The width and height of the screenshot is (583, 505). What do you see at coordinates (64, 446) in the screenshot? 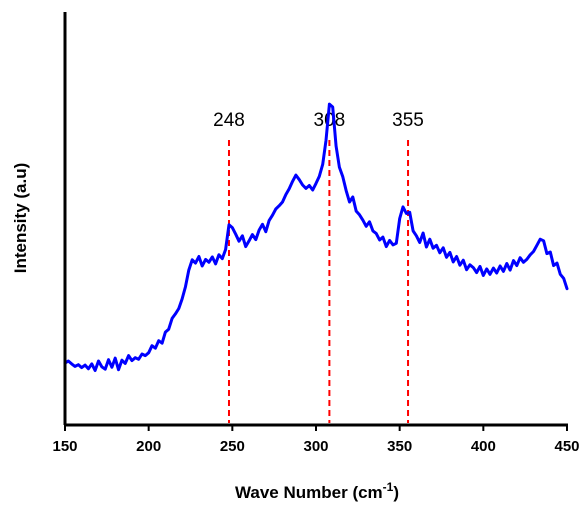
I see `x-tick-label-150: 150` at bounding box center [64, 446].